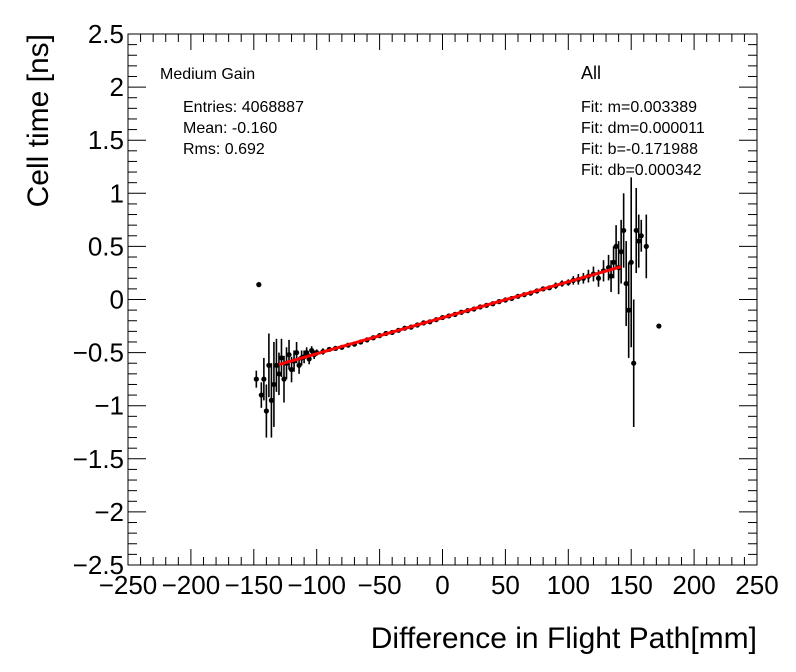 This screenshot has width=796, height=672. Describe the element at coordinates (109, 406) in the screenshot. I see `y-tick-label: −1` at that location.